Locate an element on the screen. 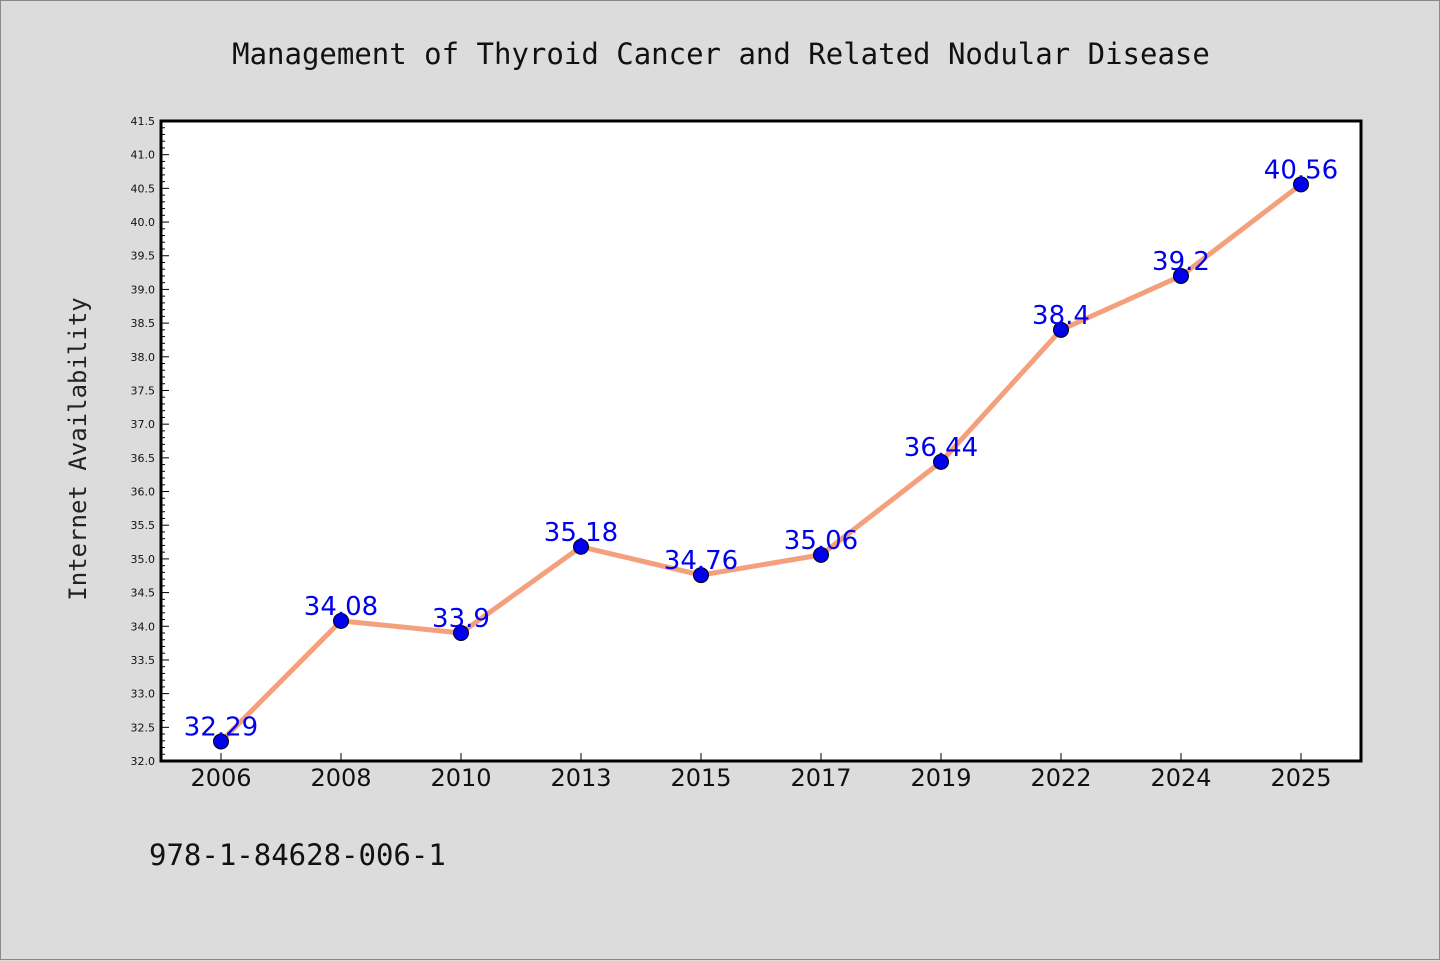 This screenshot has width=1440, height=961. y-tick-label: 33.0 is located at coordinates (143, 694).